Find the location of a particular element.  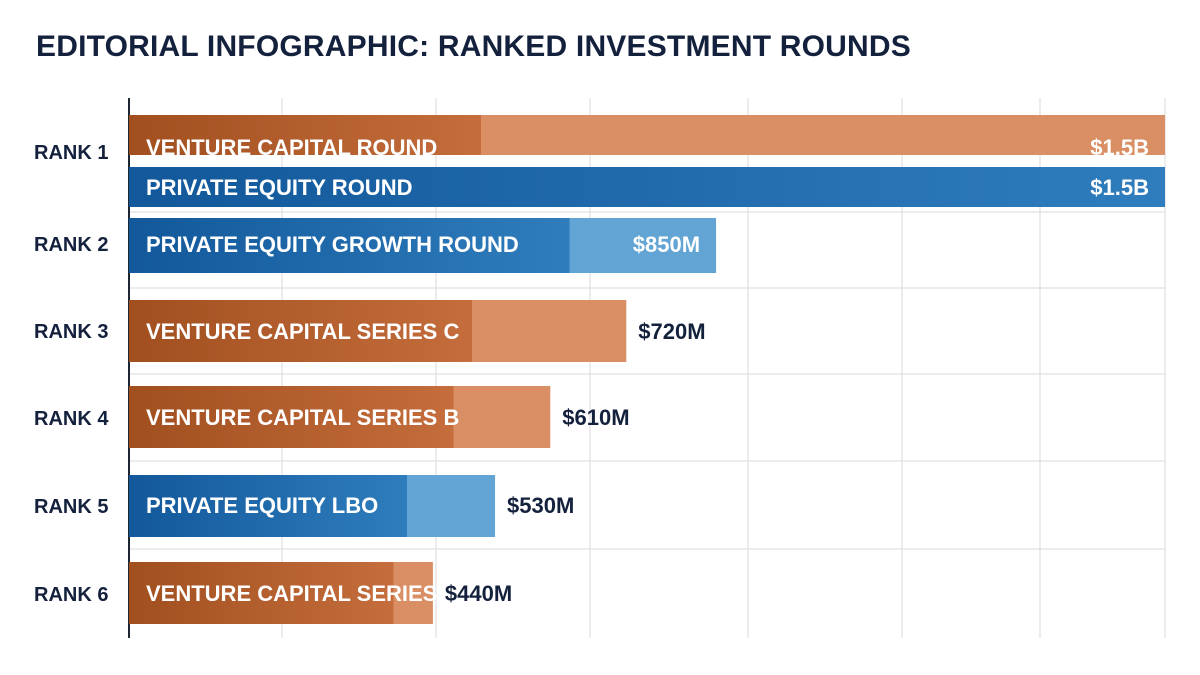

rank-label: RANK 1 is located at coordinates (71, 153).